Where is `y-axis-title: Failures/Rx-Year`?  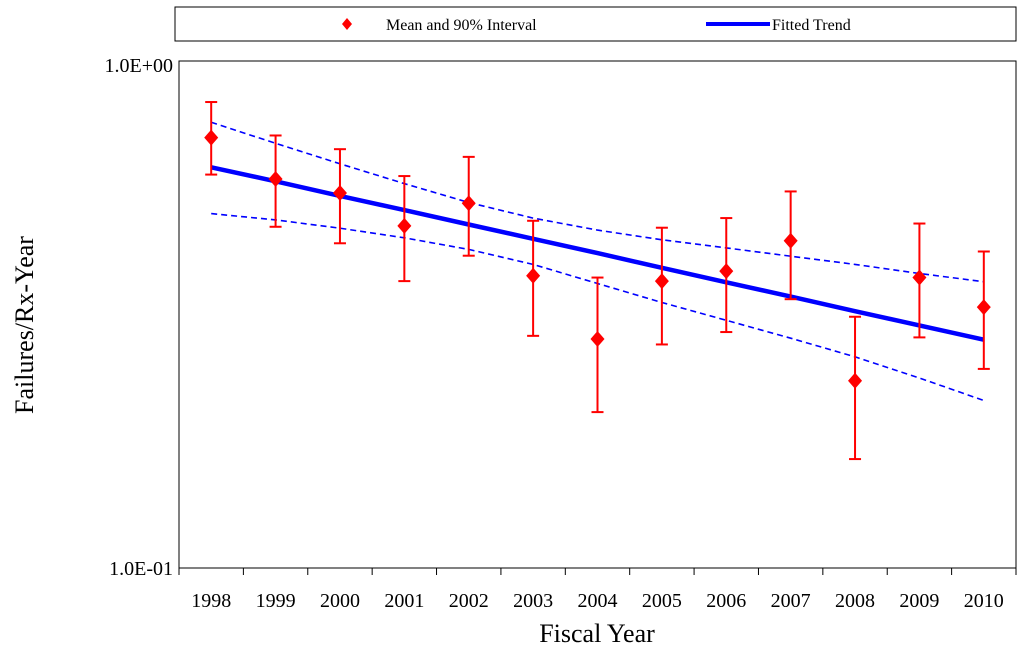
y-axis-title: Failures/Rx-Year is located at coordinates (24, 325).